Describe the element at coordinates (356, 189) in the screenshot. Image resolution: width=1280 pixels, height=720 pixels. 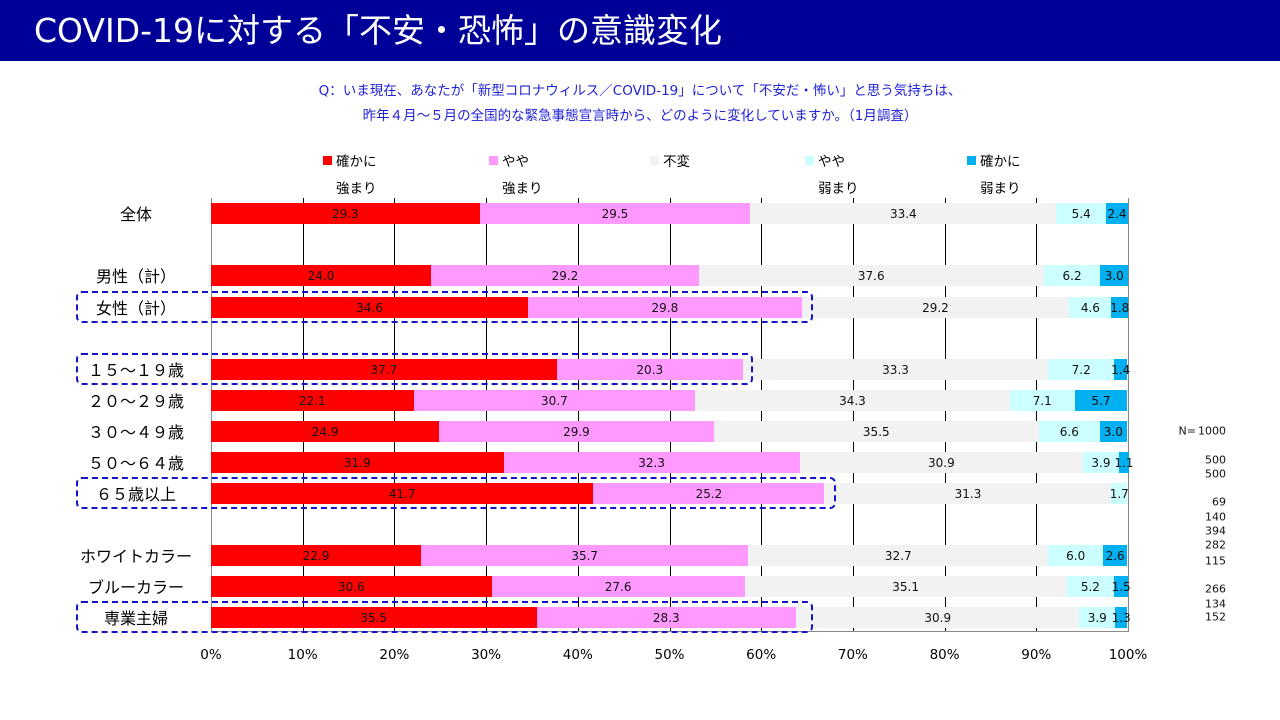
I see `legend-label-line2: 強まり` at that location.